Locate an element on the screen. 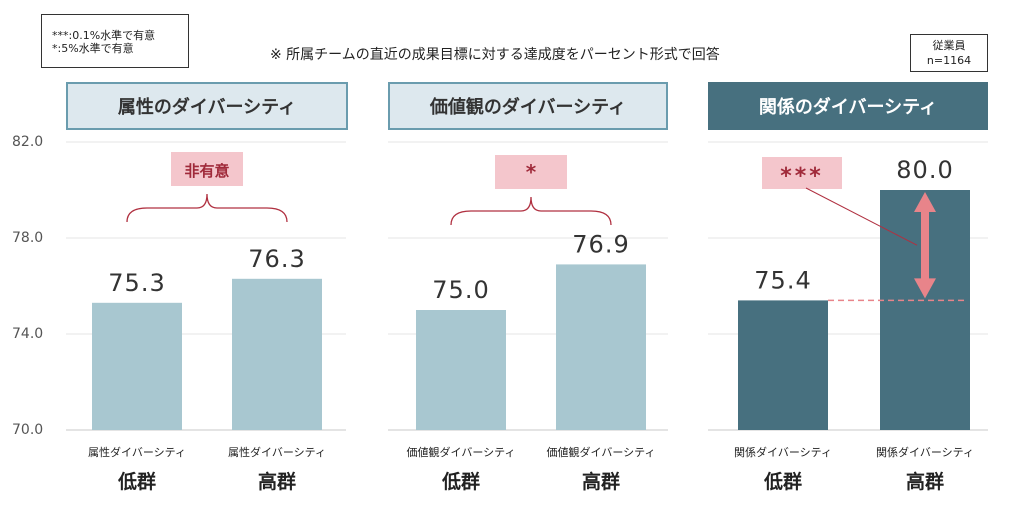 Image resolution: width=1020 pixels, height=510 pixels. sample-size-box: 従業員 n=1164 is located at coordinates (949, 53).